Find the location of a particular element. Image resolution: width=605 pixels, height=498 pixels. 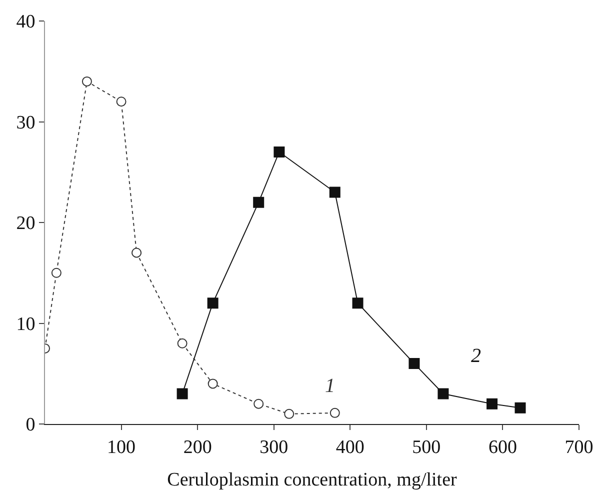

x-tick-label: 200 is located at coordinates (197, 447).